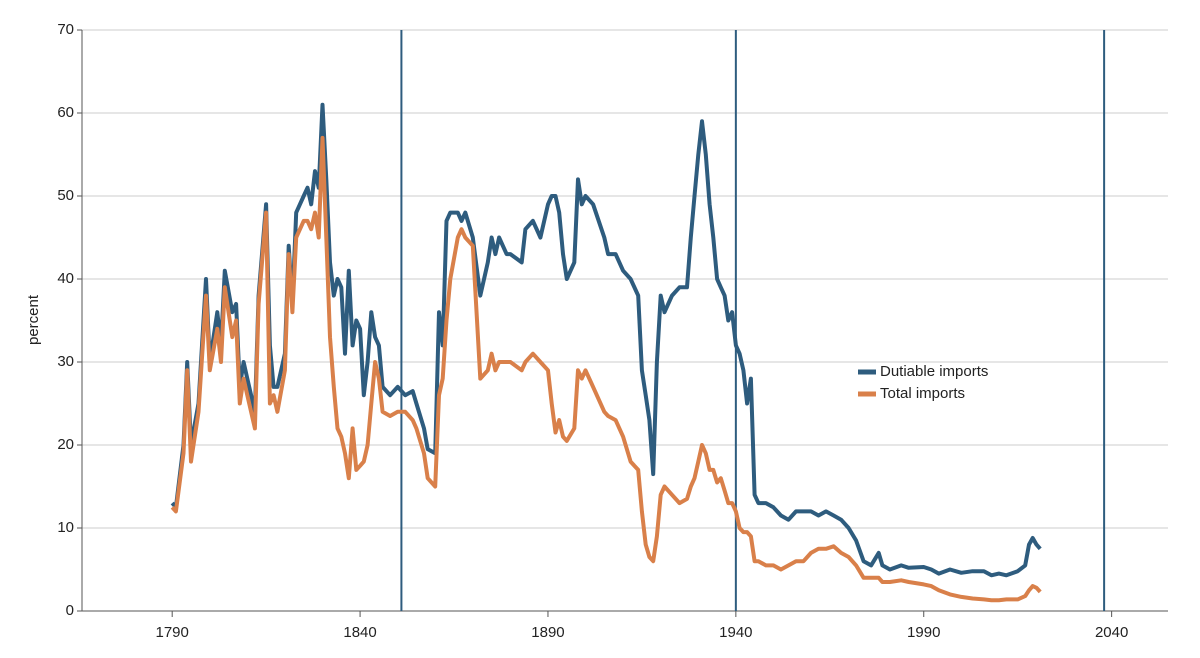 The width and height of the screenshot is (1200, 658). What do you see at coordinates (65, 444) in the screenshot?
I see `y-tick-label: 20` at bounding box center [65, 444].